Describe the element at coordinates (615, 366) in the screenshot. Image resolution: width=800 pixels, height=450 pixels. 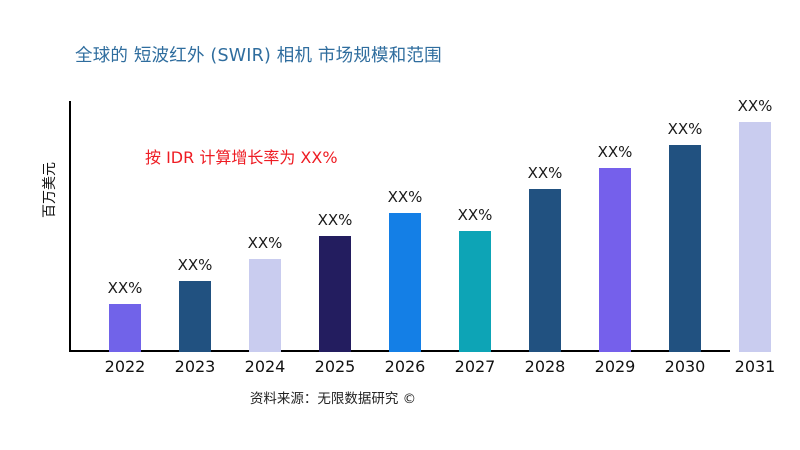
I see `x-tick-label: 2029` at that location.